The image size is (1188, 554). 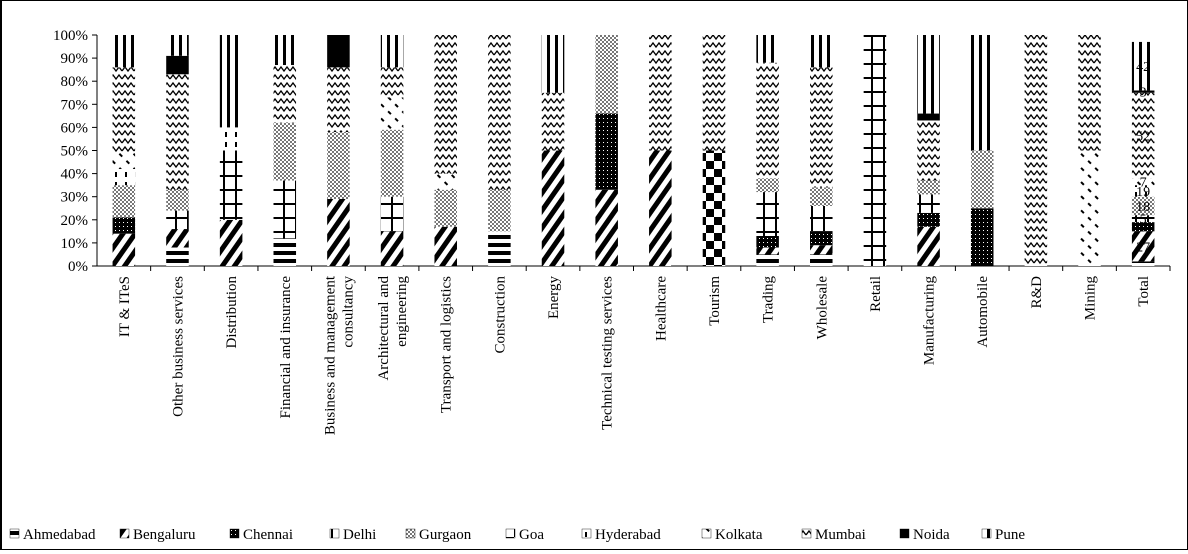 What do you see at coordinates (1143, 183) in the screenshot?
I see `data-label-total-kolkata: 7` at bounding box center [1143, 183].